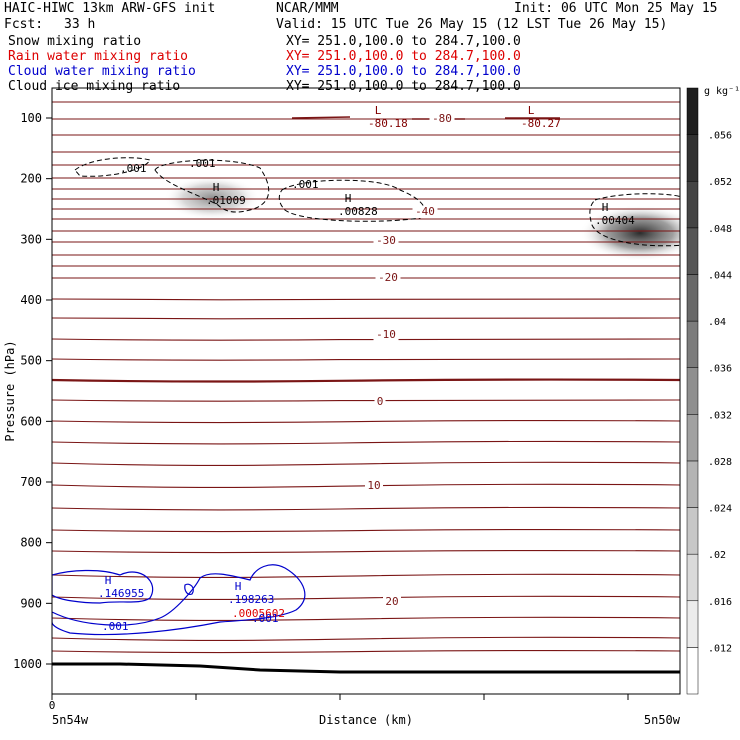 This screenshot has height=740, width=740. I want to click on colorbar-tick-label: .024, so click(720, 509).